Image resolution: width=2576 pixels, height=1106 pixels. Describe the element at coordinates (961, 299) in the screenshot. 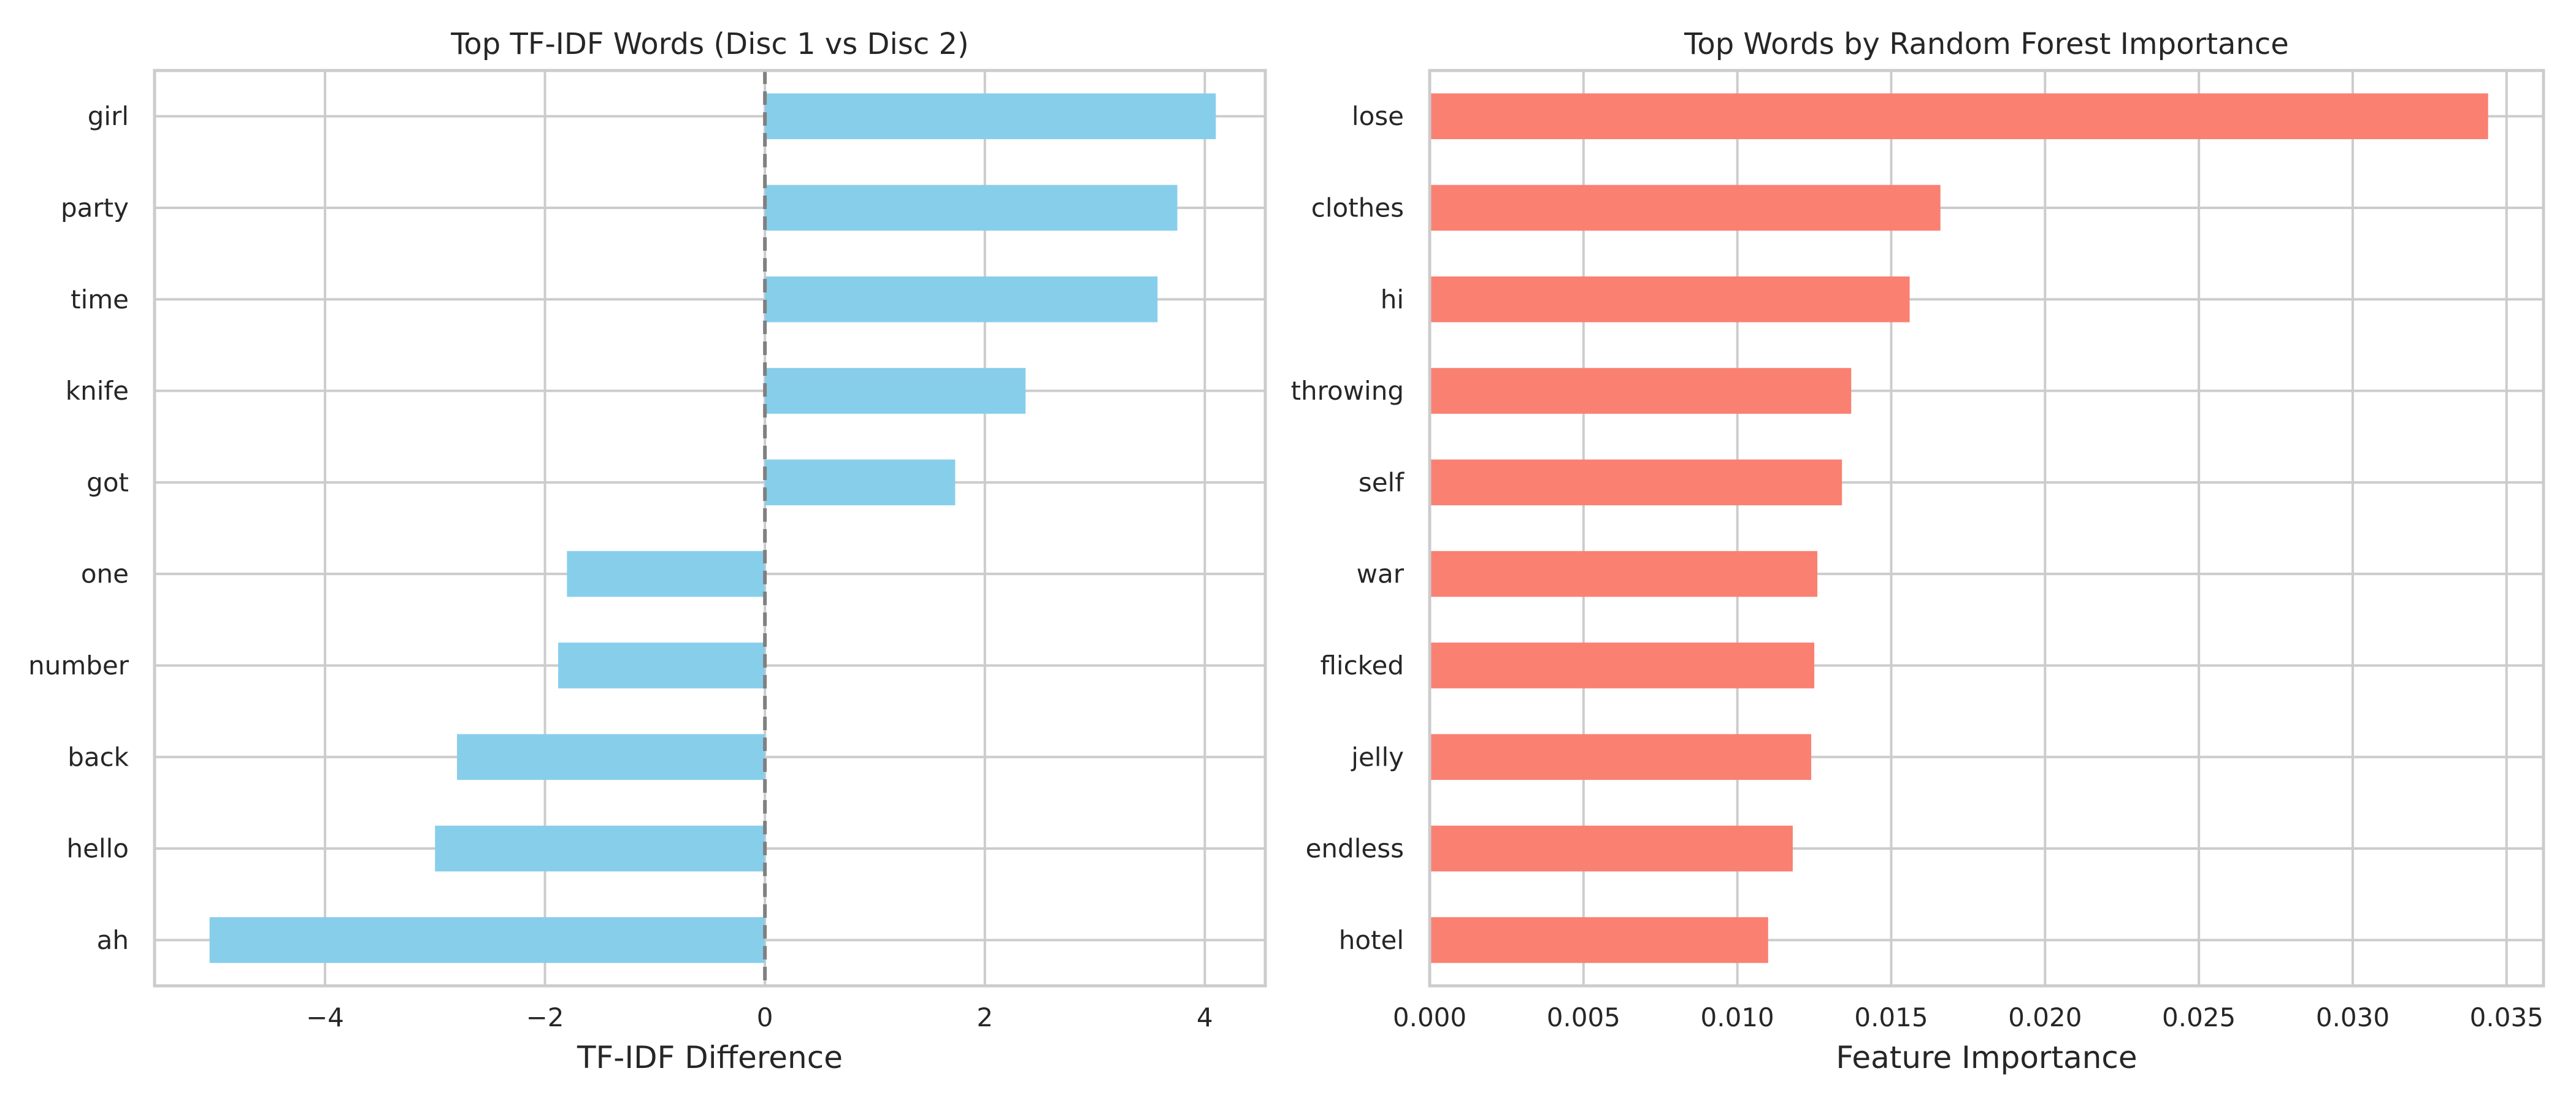

I see `bar-time` at that location.